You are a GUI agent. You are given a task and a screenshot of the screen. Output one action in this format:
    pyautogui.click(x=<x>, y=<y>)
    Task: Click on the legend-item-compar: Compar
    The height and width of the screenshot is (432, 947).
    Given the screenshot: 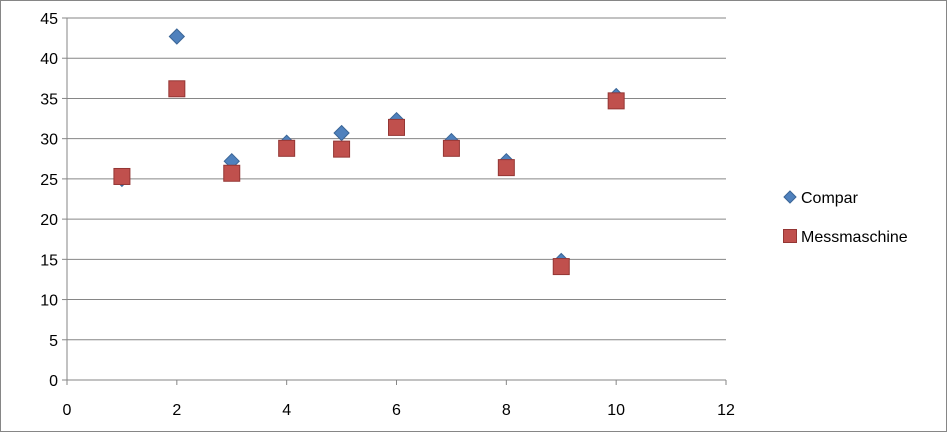 What is the action you would take?
    pyautogui.click(x=821, y=198)
    